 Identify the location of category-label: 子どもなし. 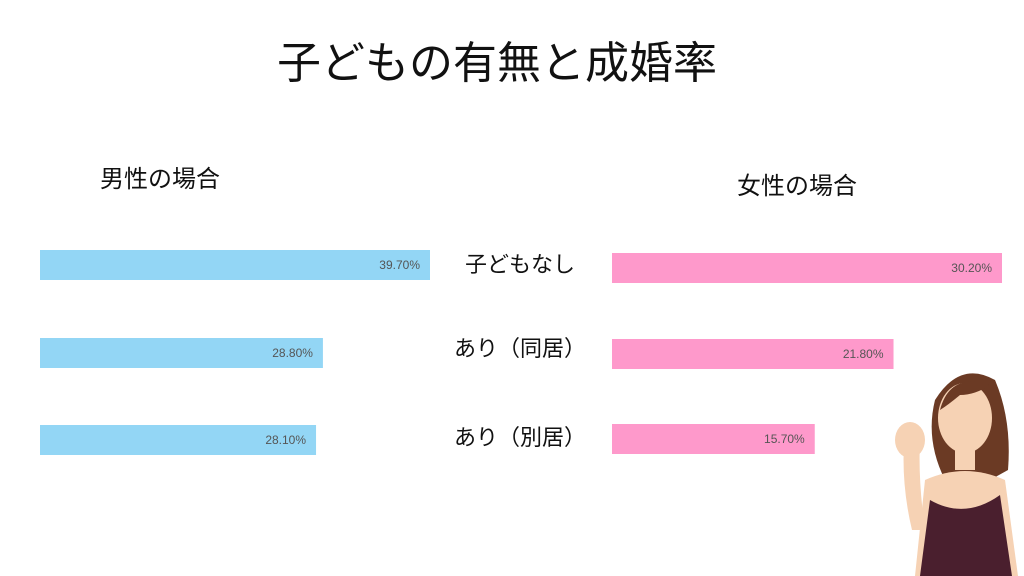
(520, 265).